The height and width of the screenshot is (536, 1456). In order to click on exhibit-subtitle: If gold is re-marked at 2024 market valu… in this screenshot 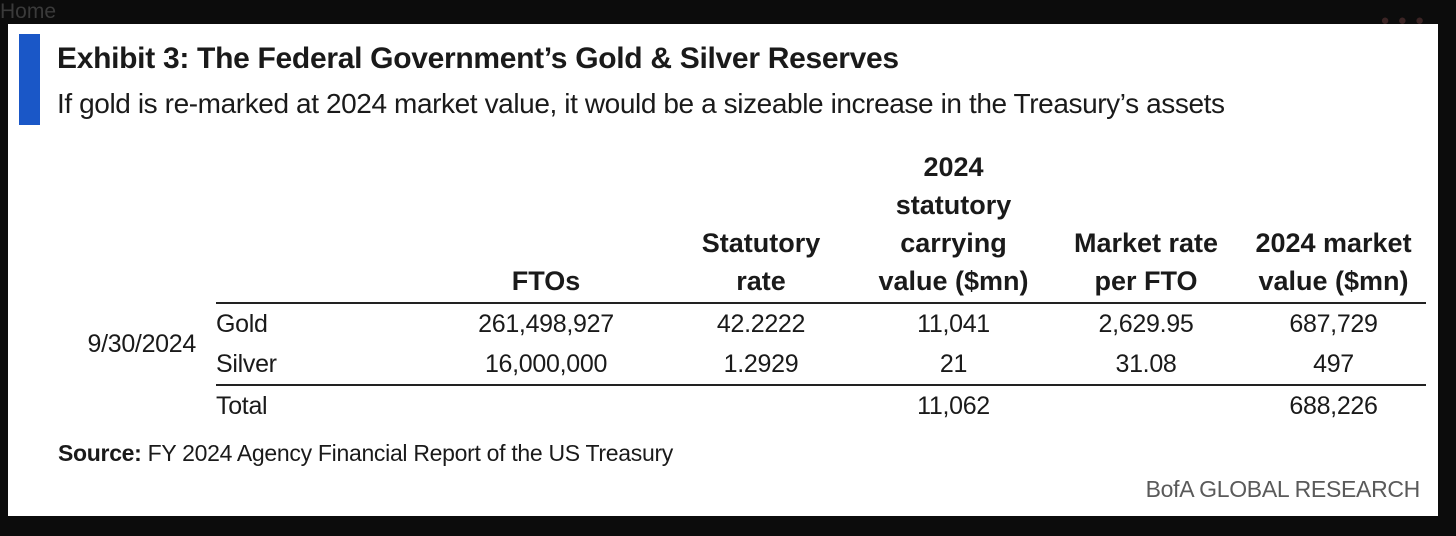, I will do `click(641, 103)`.